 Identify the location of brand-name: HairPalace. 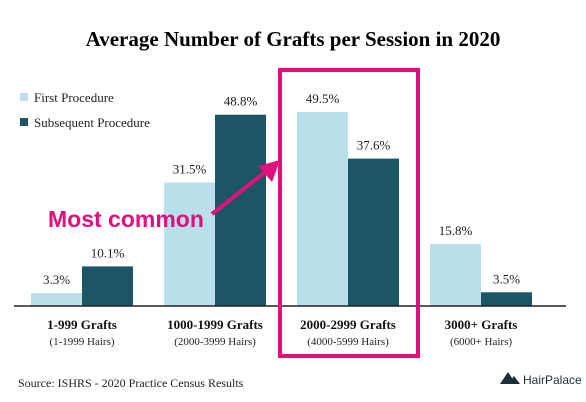
(552, 380).